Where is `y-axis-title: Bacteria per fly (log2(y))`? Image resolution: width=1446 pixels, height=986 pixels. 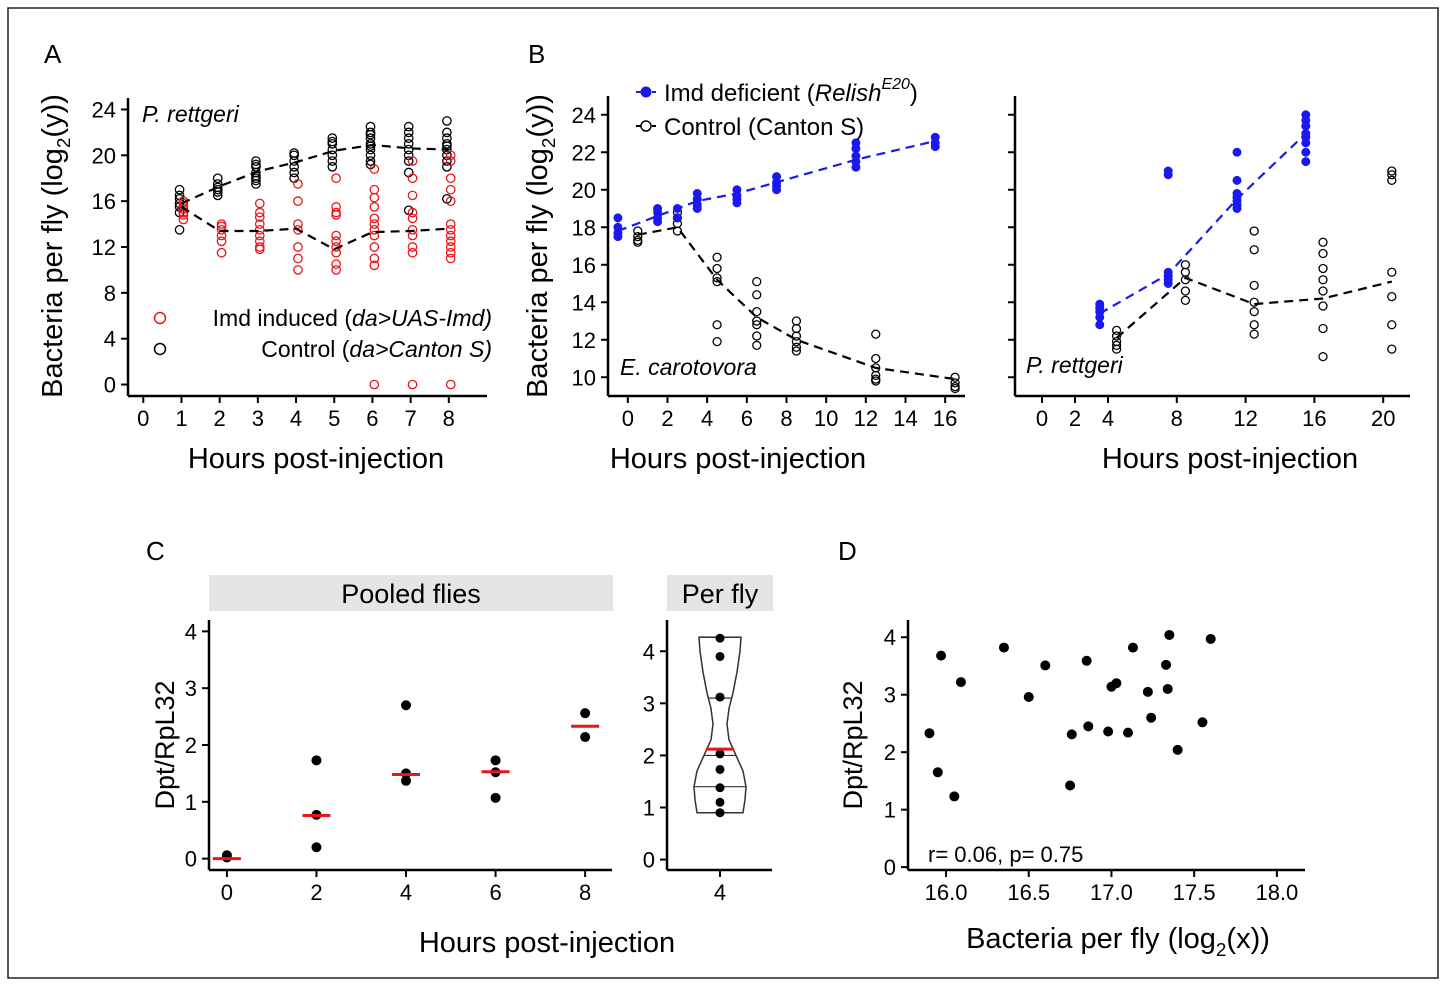 y-axis-title: Bacteria per fly (log2(y)) is located at coordinates (540, 246).